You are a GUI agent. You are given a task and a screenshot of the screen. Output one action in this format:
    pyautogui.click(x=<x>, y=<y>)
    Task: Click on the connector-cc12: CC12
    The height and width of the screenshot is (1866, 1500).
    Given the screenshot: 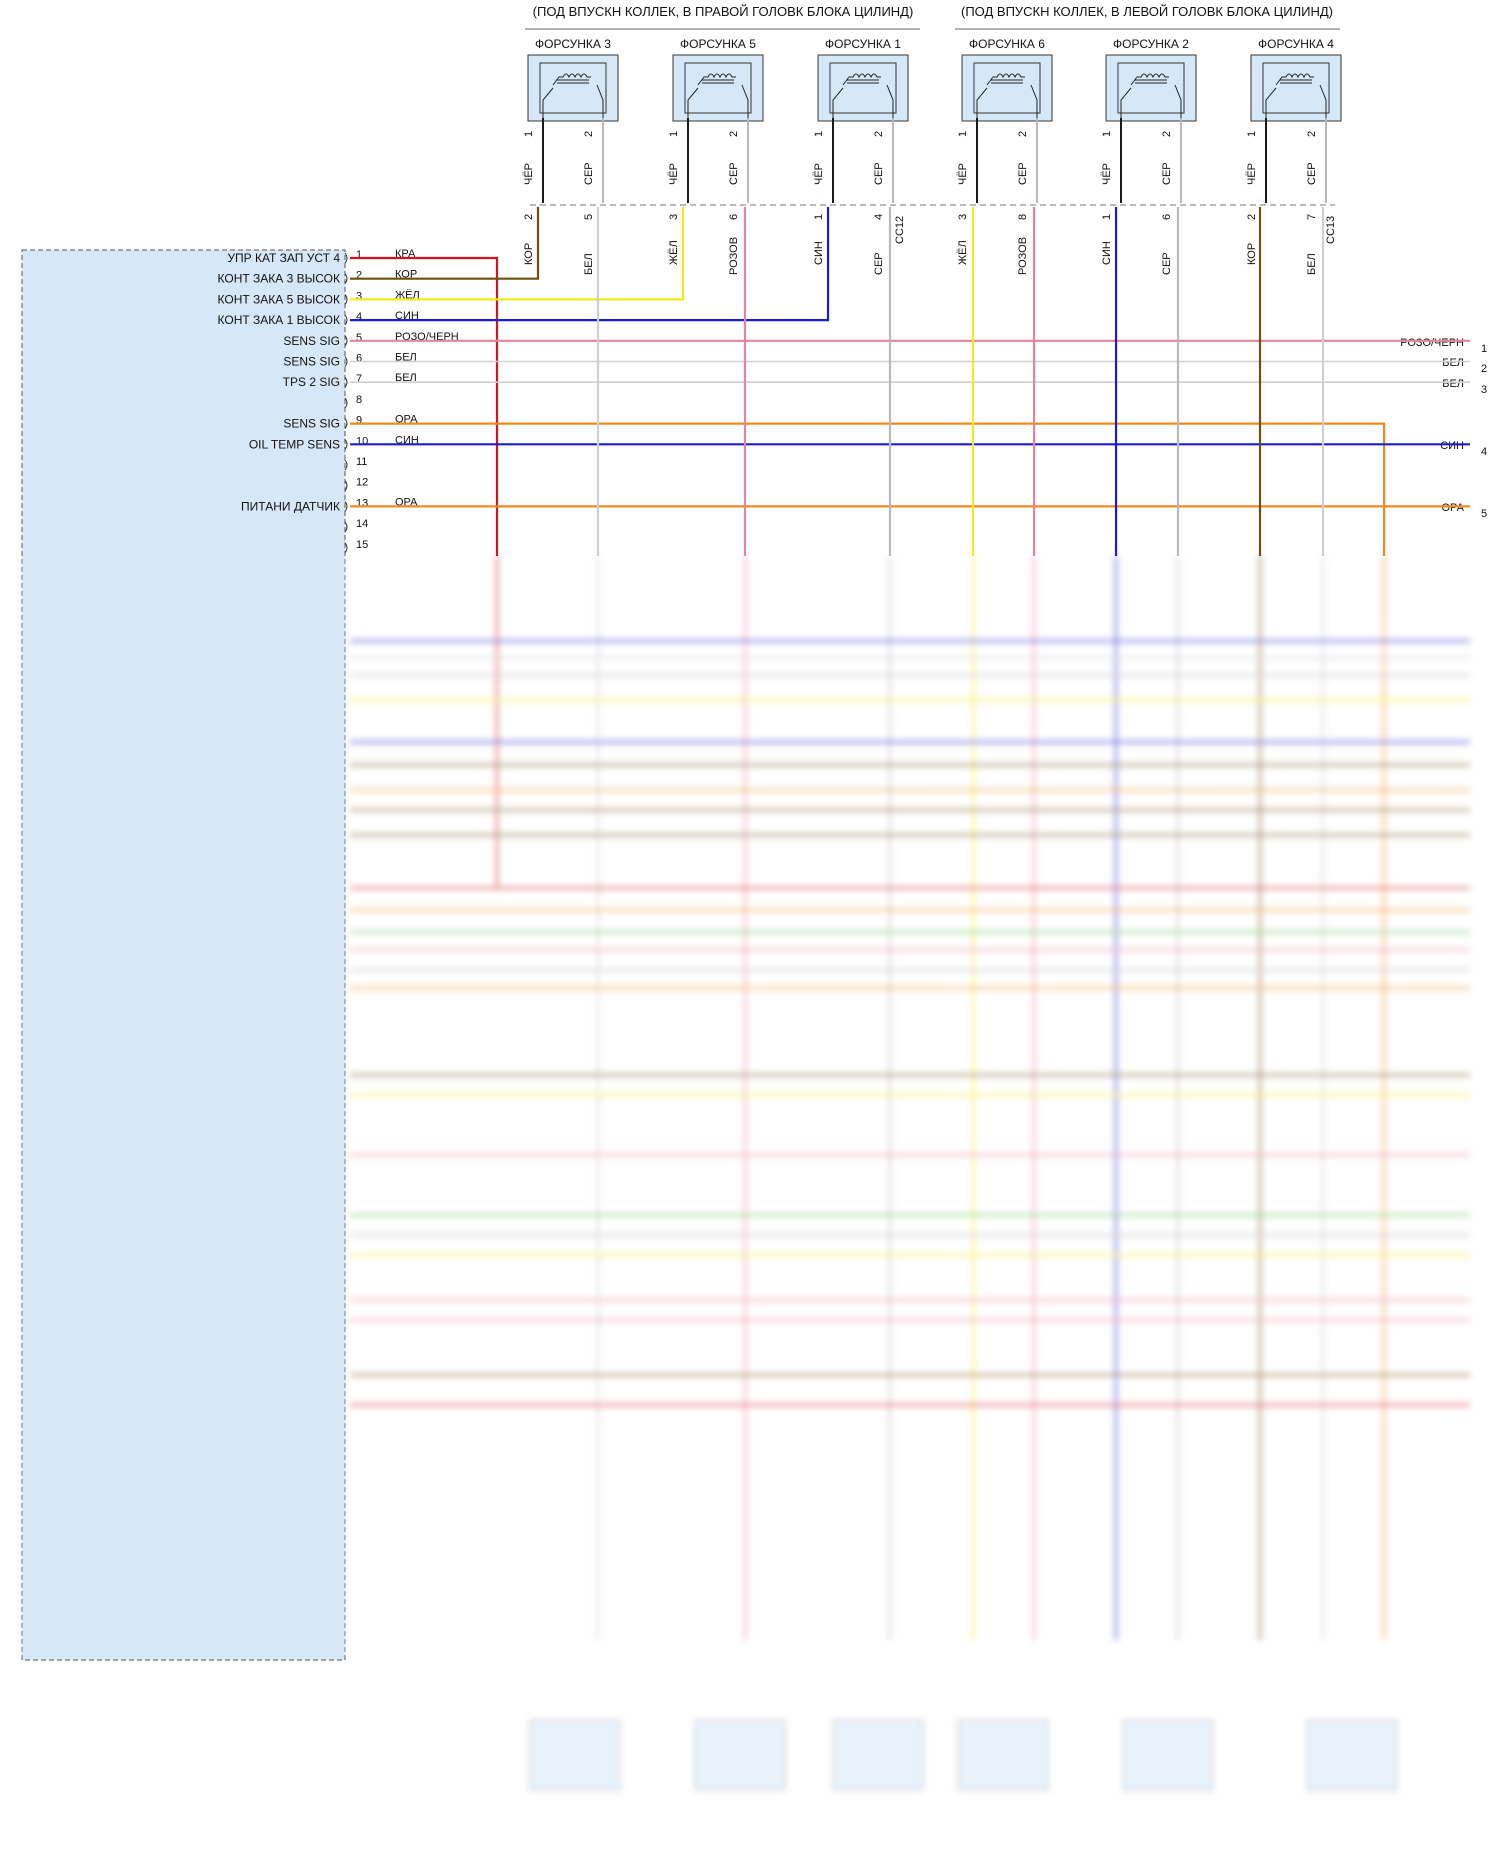 What is the action you would take?
    pyautogui.click(x=900, y=230)
    